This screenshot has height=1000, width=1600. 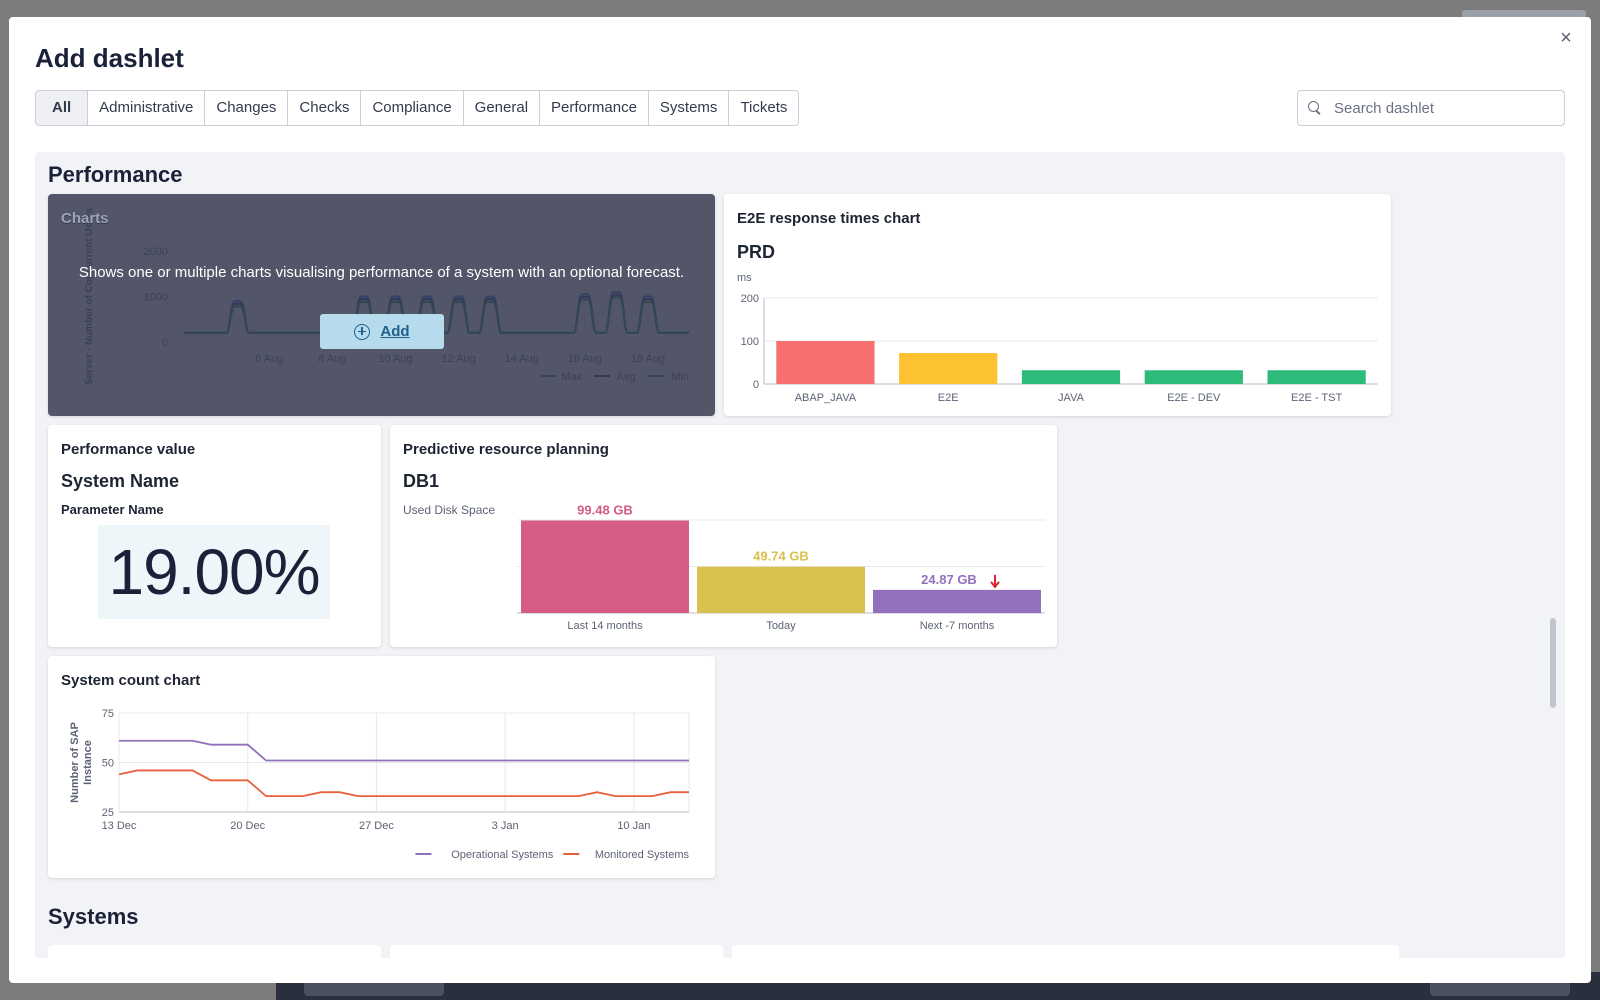 What do you see at coordinates (131, 680) in the screenshot?
I see `card-title: System count chart` at bounding box center [131, 680].